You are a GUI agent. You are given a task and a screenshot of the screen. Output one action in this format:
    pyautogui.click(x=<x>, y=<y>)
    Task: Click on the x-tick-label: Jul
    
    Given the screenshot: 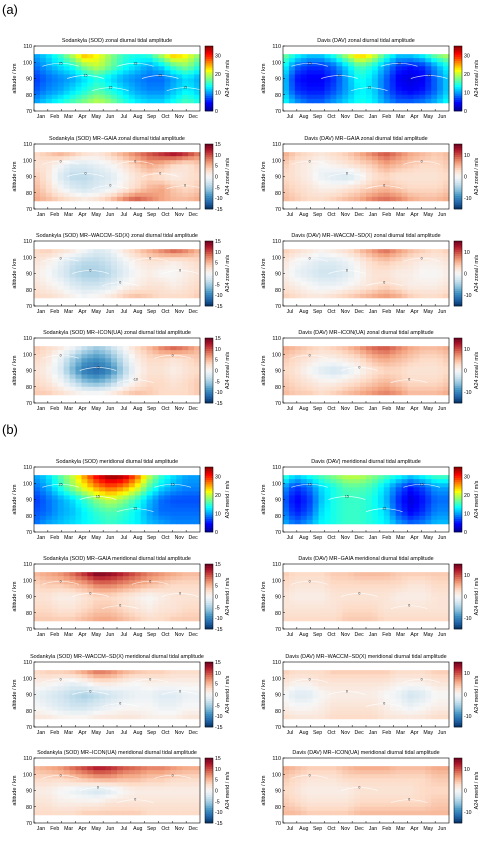 What is the action you would take?
    pyautogui.click(x=124, y=409)
    